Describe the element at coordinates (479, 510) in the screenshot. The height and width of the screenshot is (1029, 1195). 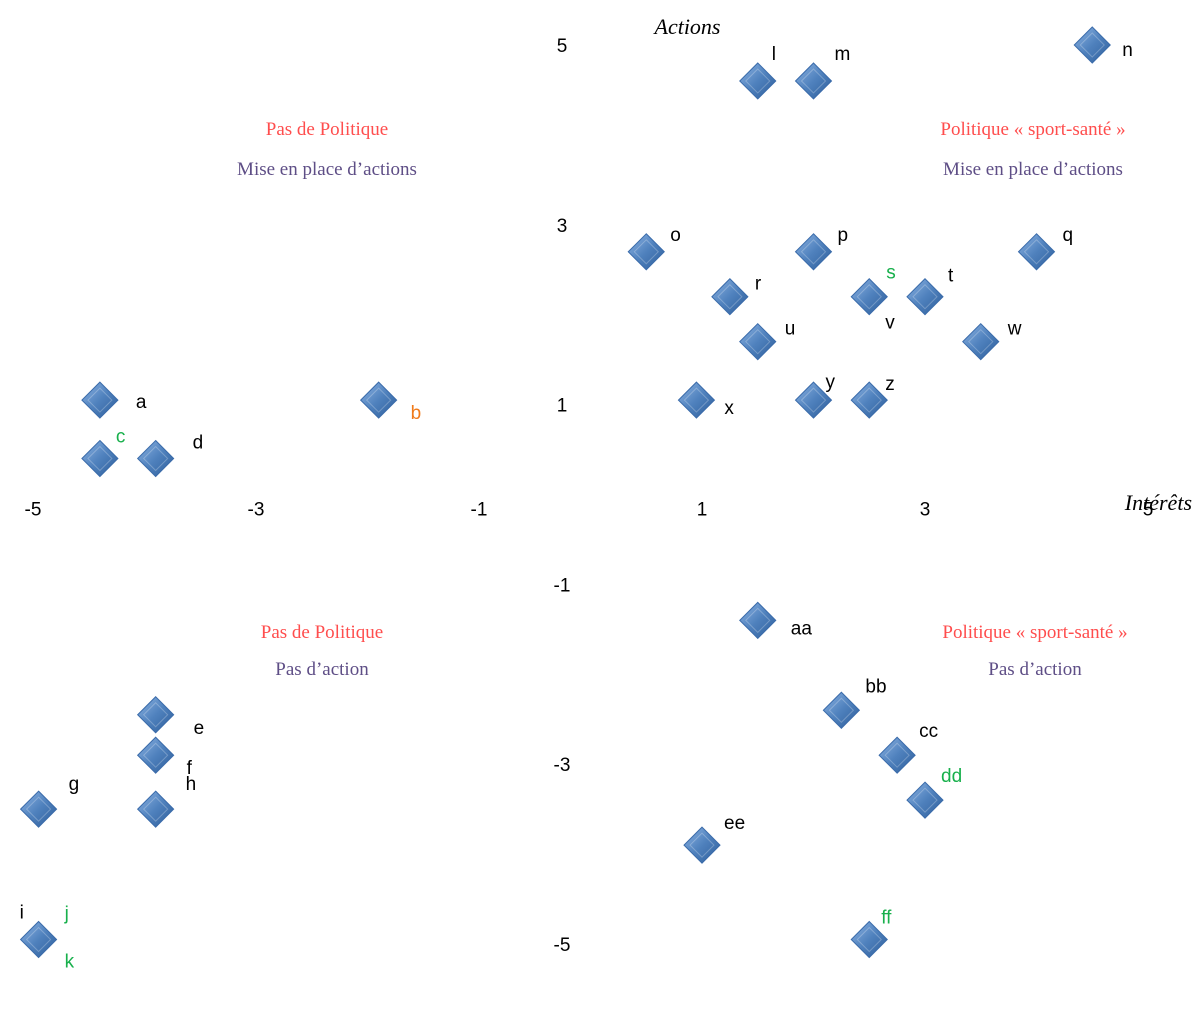
I see `x-tick-label: -1` at that location.